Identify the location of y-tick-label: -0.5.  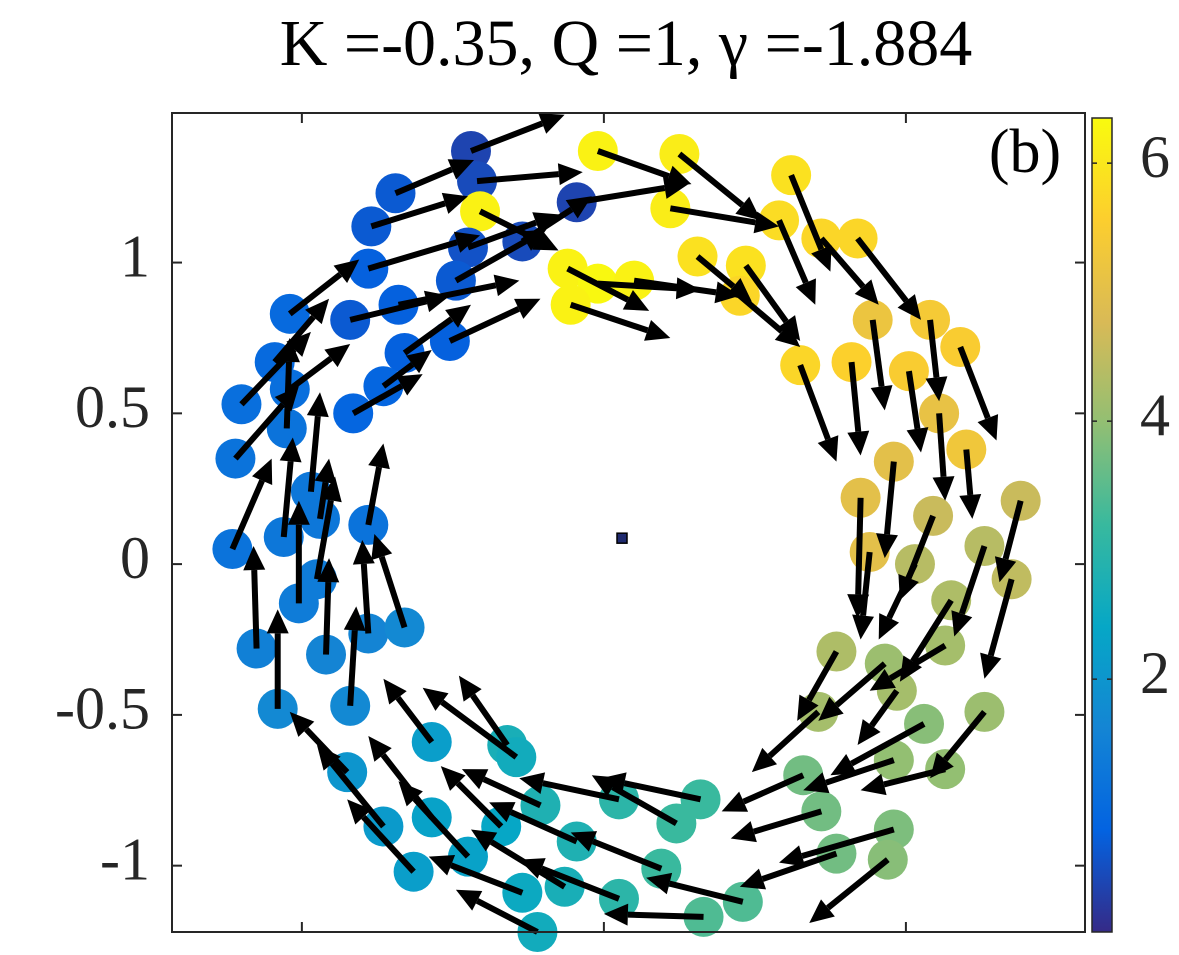
(102, 709).